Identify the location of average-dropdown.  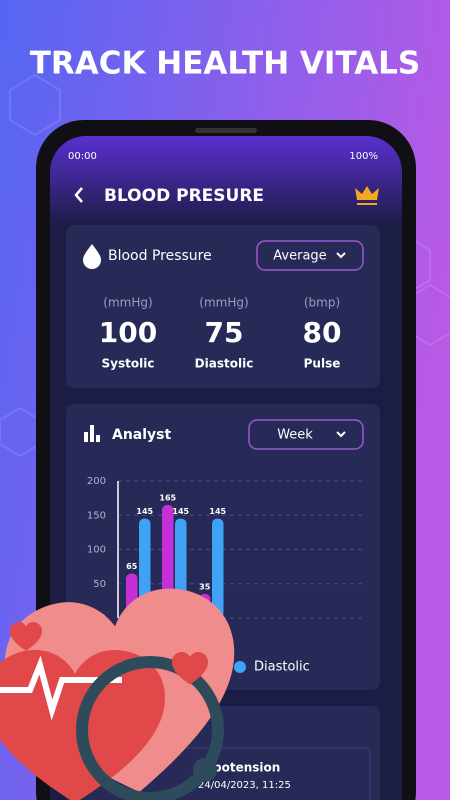
(310, 255).